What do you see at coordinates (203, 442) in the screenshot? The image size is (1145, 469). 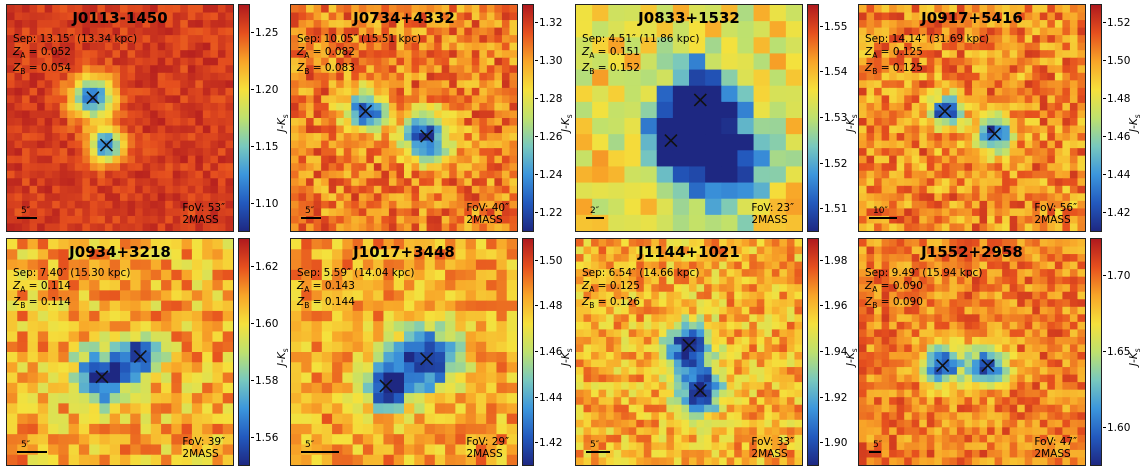 I see `fov-value: FoV: 39″` at bounding box center [203, 442].